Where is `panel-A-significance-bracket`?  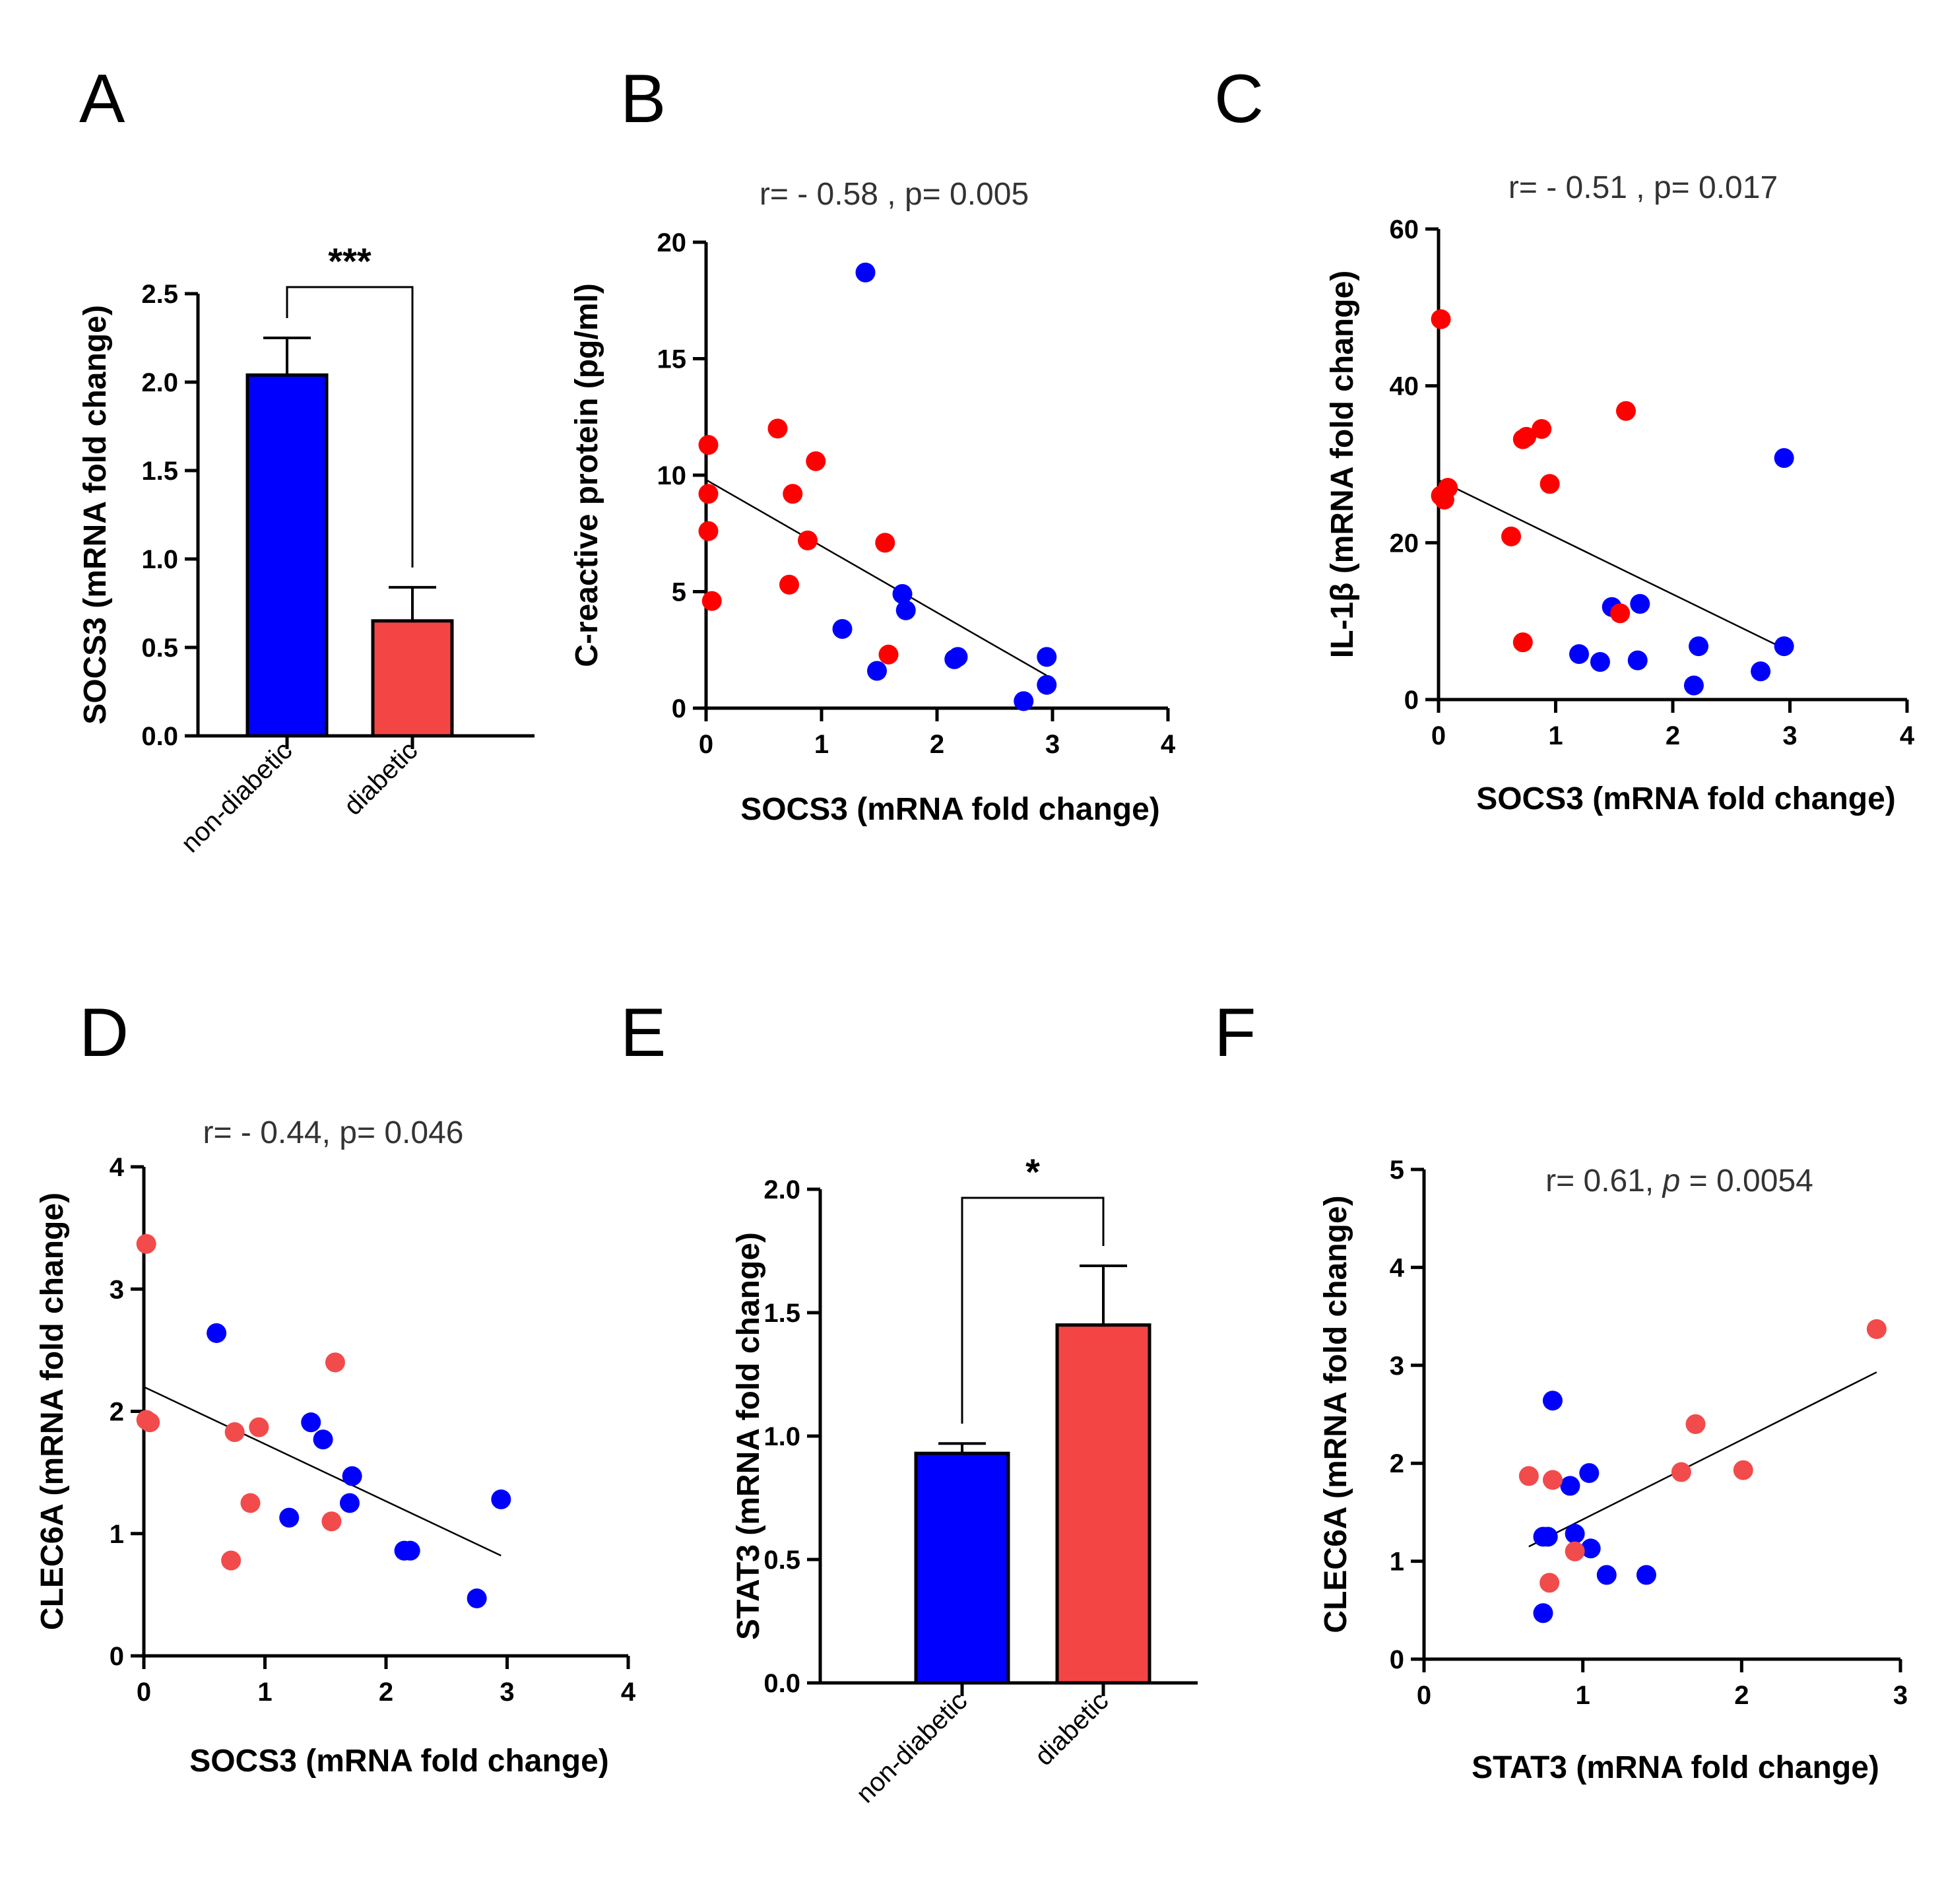 panel-A-significance-bracket is located at coordinates (350, 427).